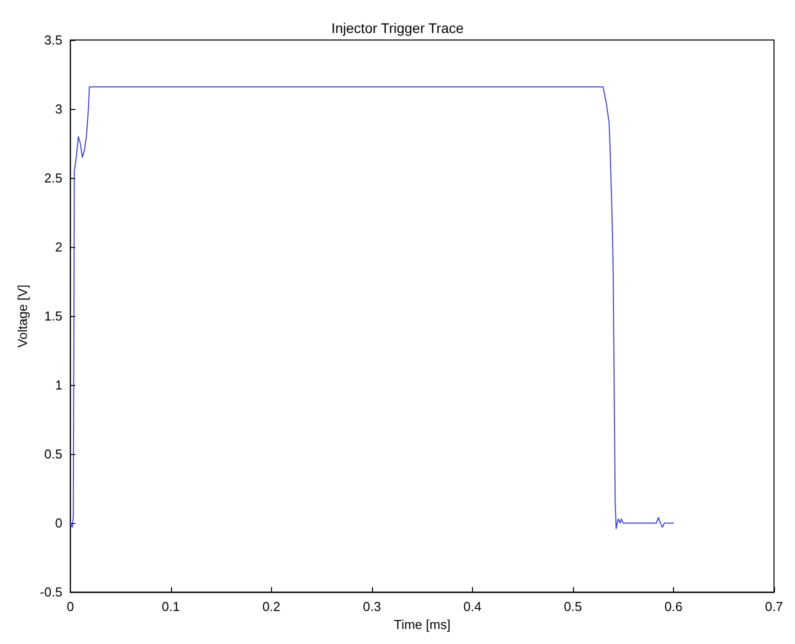  What do you see at coordinates (371, 606) in the screenshot?
I see `x-tick-label: 0.3` at bounding box center [371, 606].